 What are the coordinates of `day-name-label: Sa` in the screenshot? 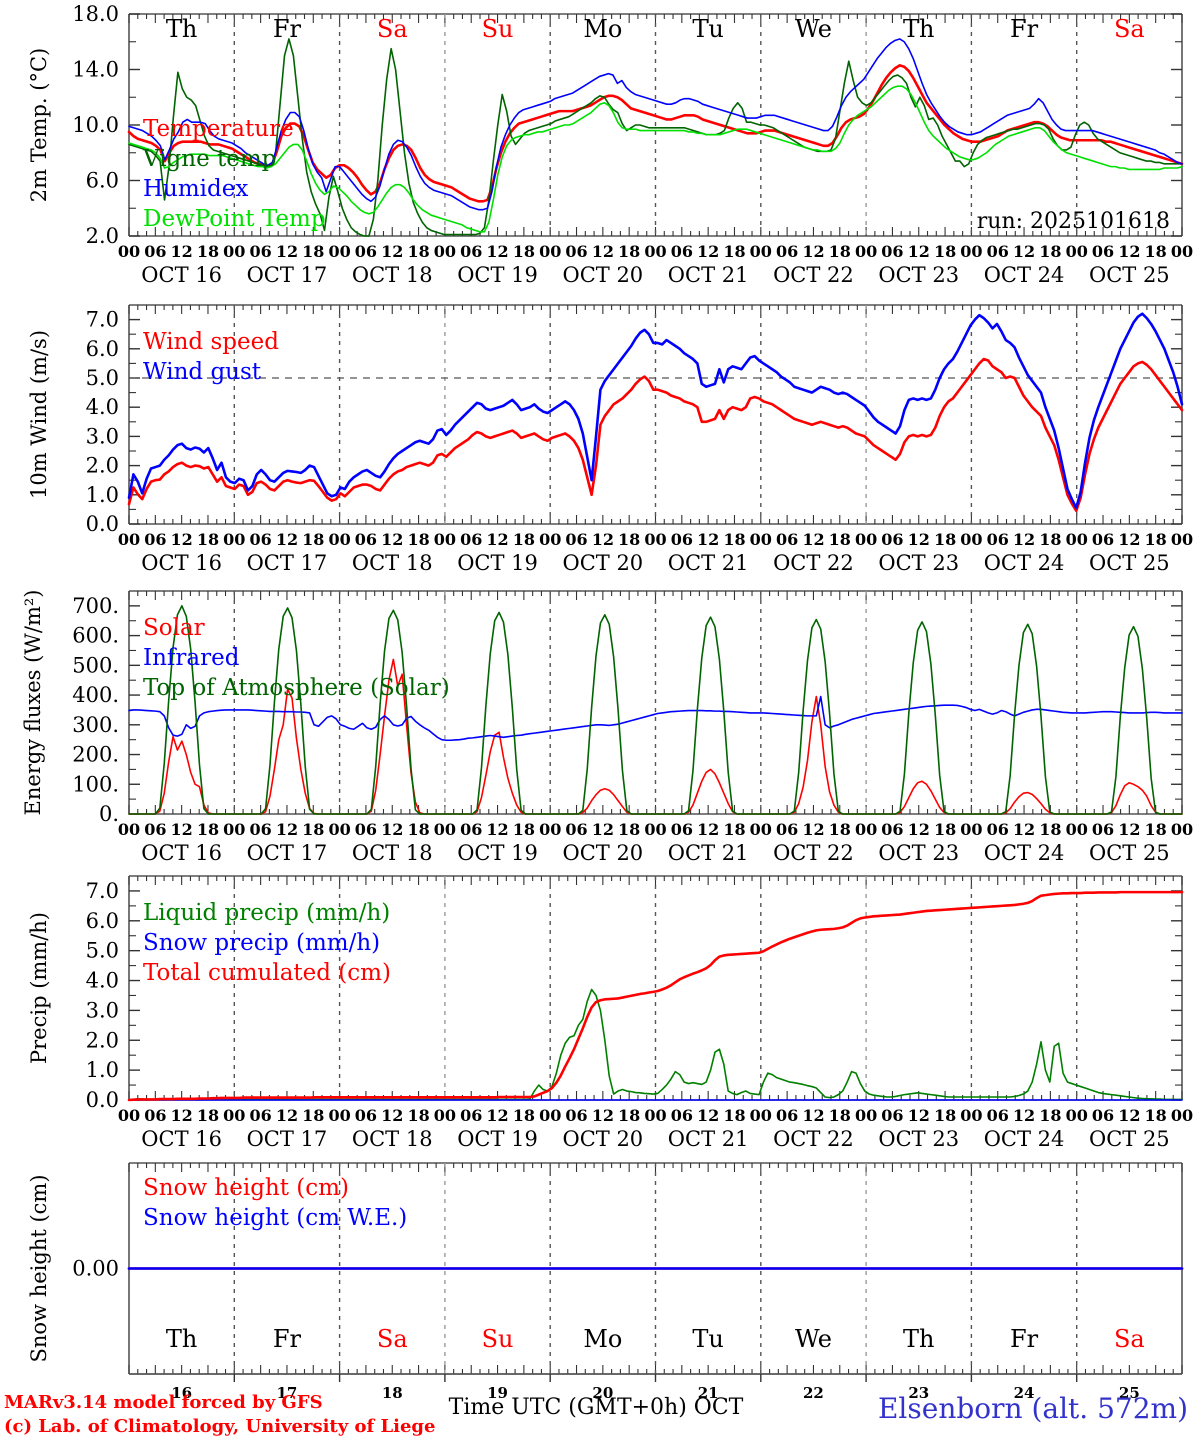 It's located at (392, 1339).